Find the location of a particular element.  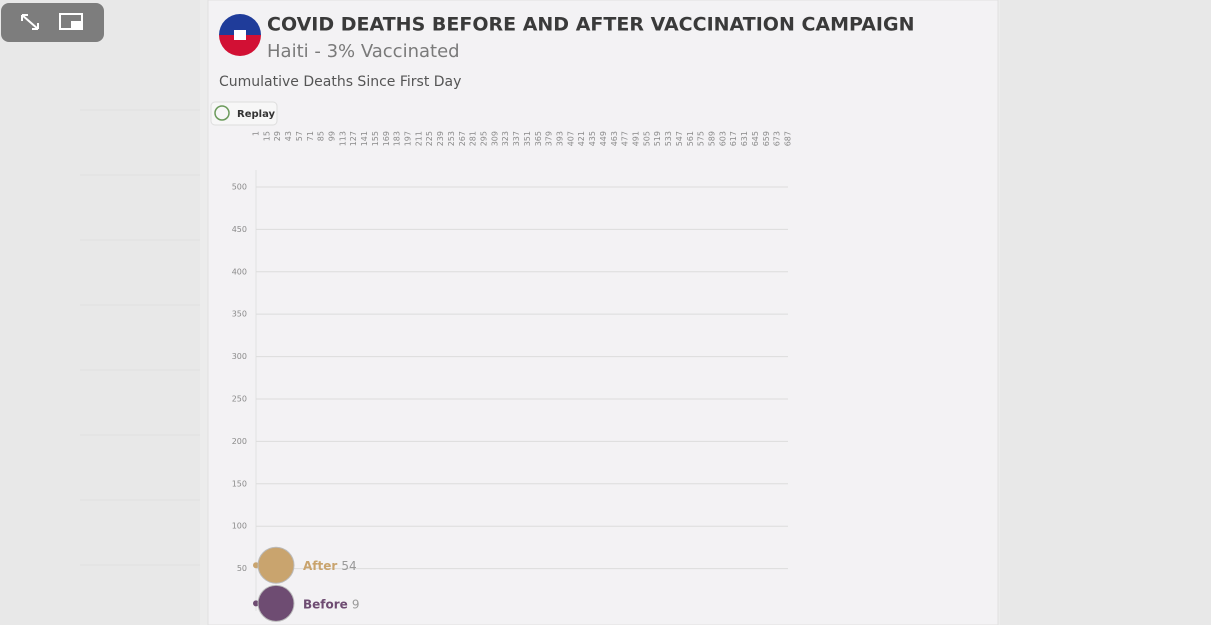

x-tick-label: 421 is located at coordinates (581, 138).